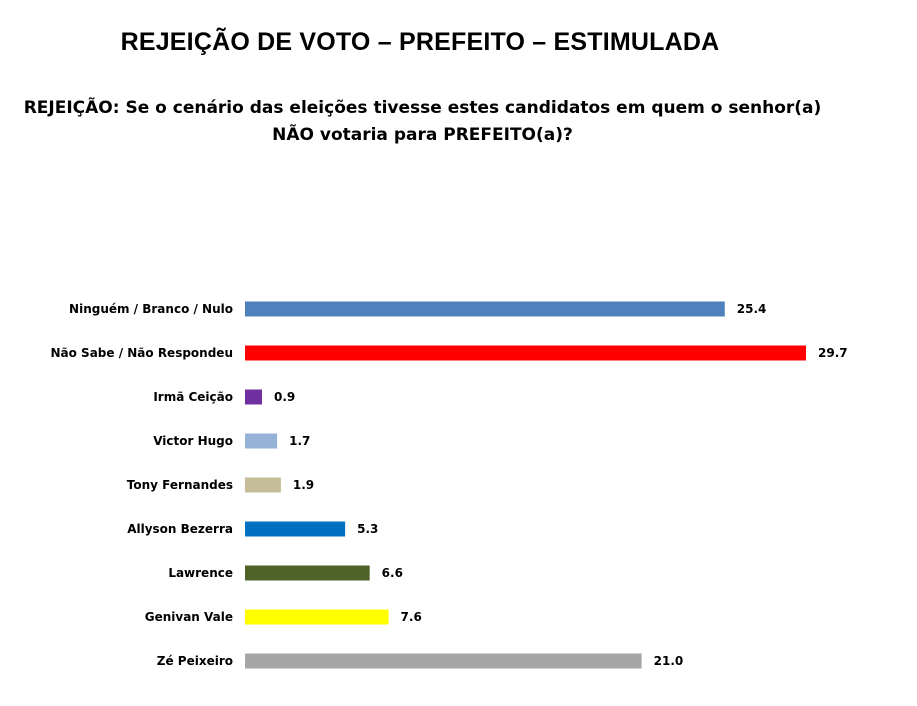 This screenshot has width=917, height=706. What do you see at coordinates (180, 485) in the screenshot?
I see `category-label: Tony Fernandes` at bounding box center [180, 485].